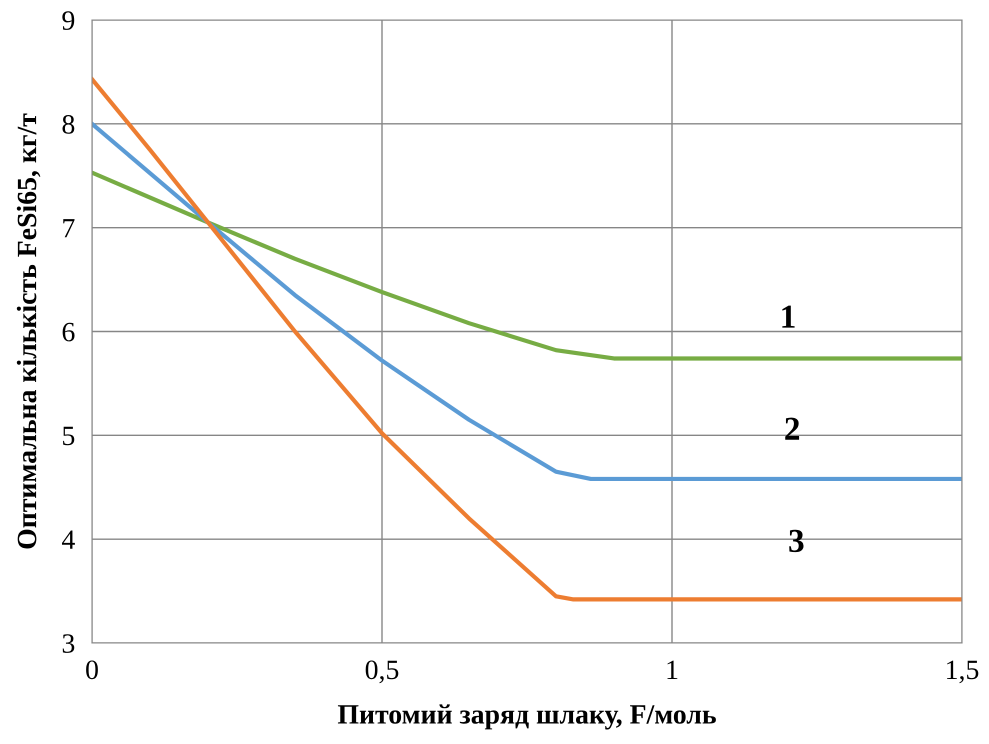 This screenshot has width=989, height=744. What do you see at coordinates (92, 670) in the screenshot?
I see `x-tick-label: 0` at bounding box center [92, 670].